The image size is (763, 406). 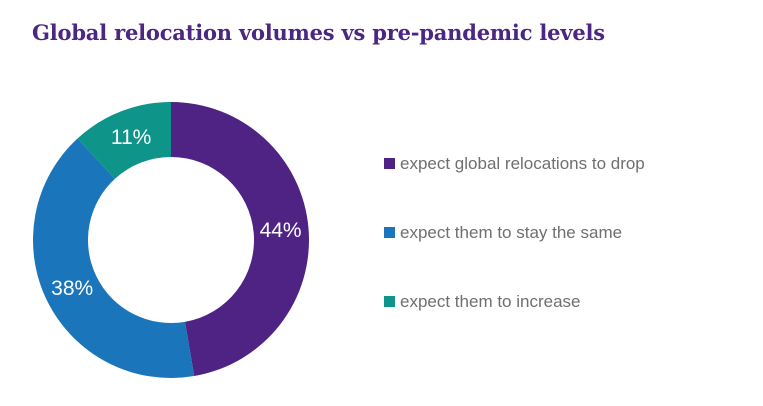 I want to click on legend-swatch-same, so click(x=389, y=232).